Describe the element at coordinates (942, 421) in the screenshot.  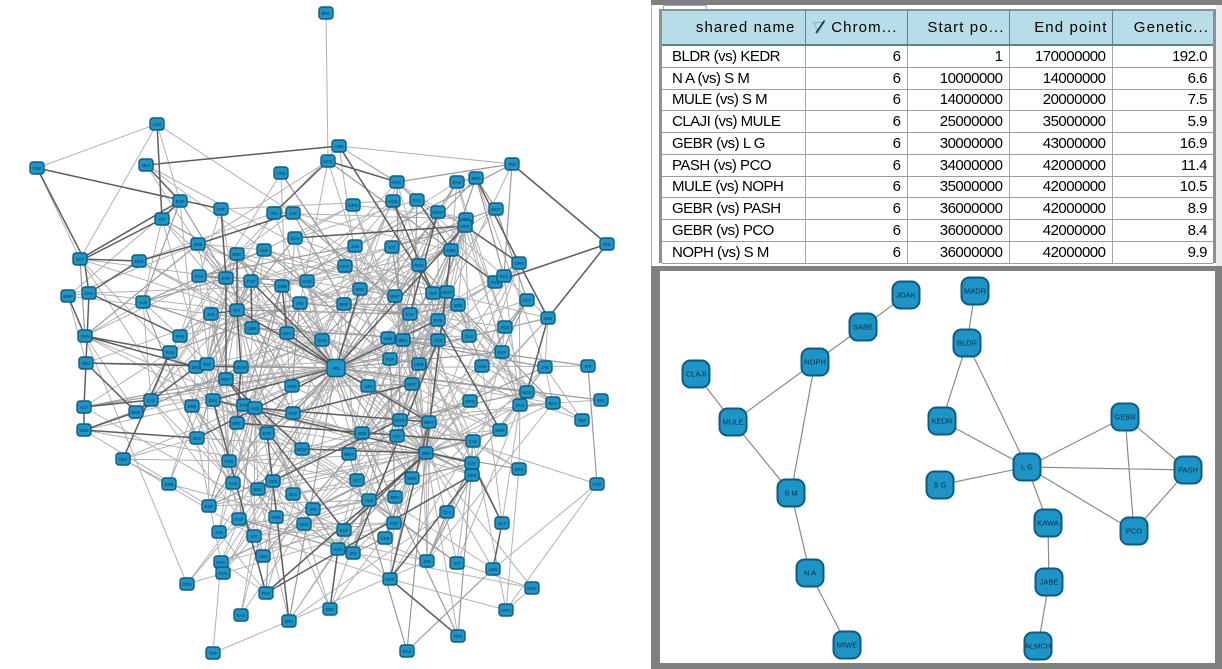
I see `svg-text: KEDR` at that location.